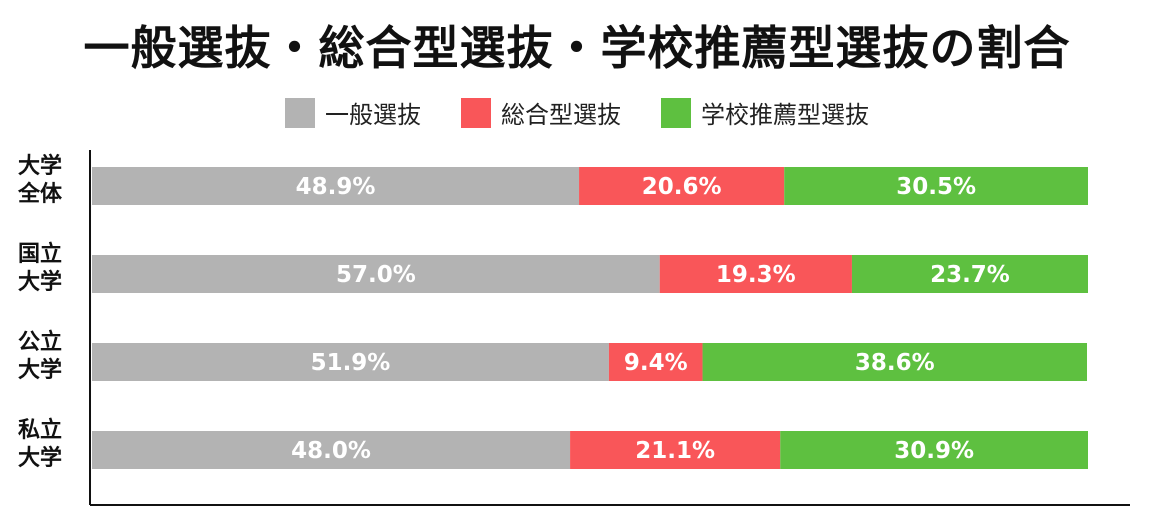  I want to click on legend-swatch-recommendation, so click(676, 112).